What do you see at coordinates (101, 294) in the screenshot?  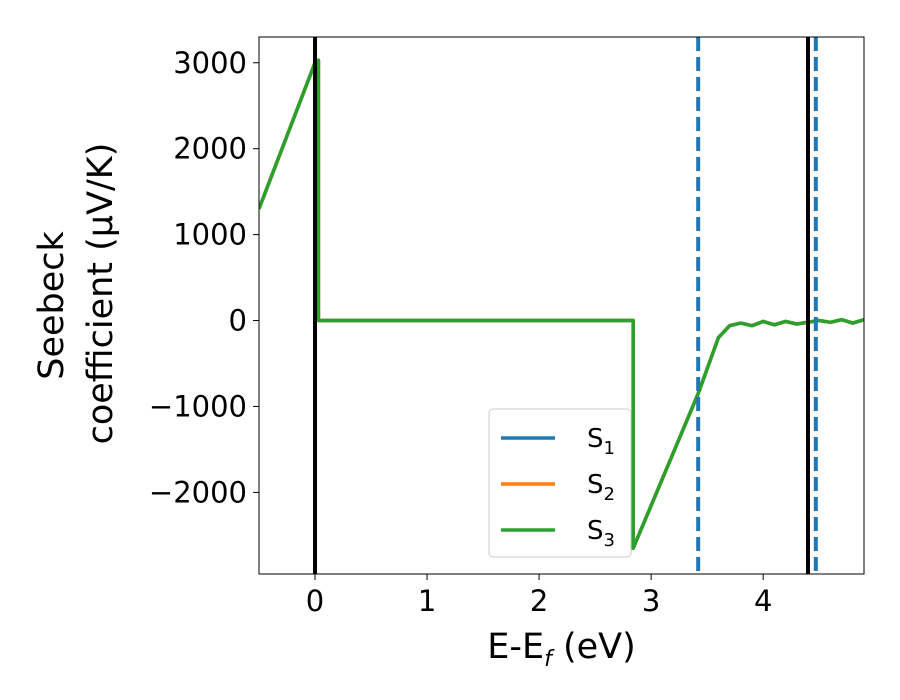 I see `y-axis-title-line2: coefficient (μV/K)` at bounding box center [101, 294].